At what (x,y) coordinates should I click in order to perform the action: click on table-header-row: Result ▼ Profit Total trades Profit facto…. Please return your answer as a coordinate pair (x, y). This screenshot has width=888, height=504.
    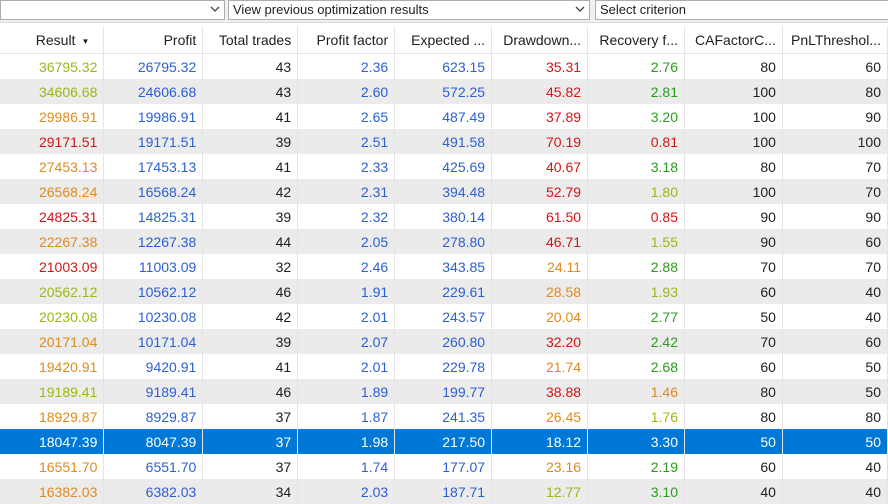
    Looking at the image, I should click on (444, 40).